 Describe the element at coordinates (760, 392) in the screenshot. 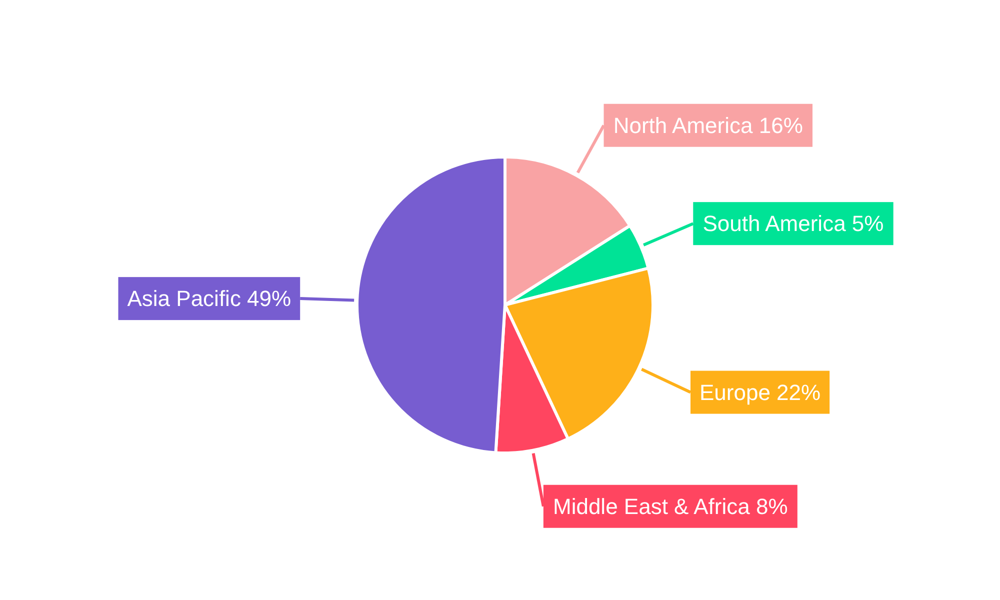

I see `slice-label: Europe 22%` at that location.